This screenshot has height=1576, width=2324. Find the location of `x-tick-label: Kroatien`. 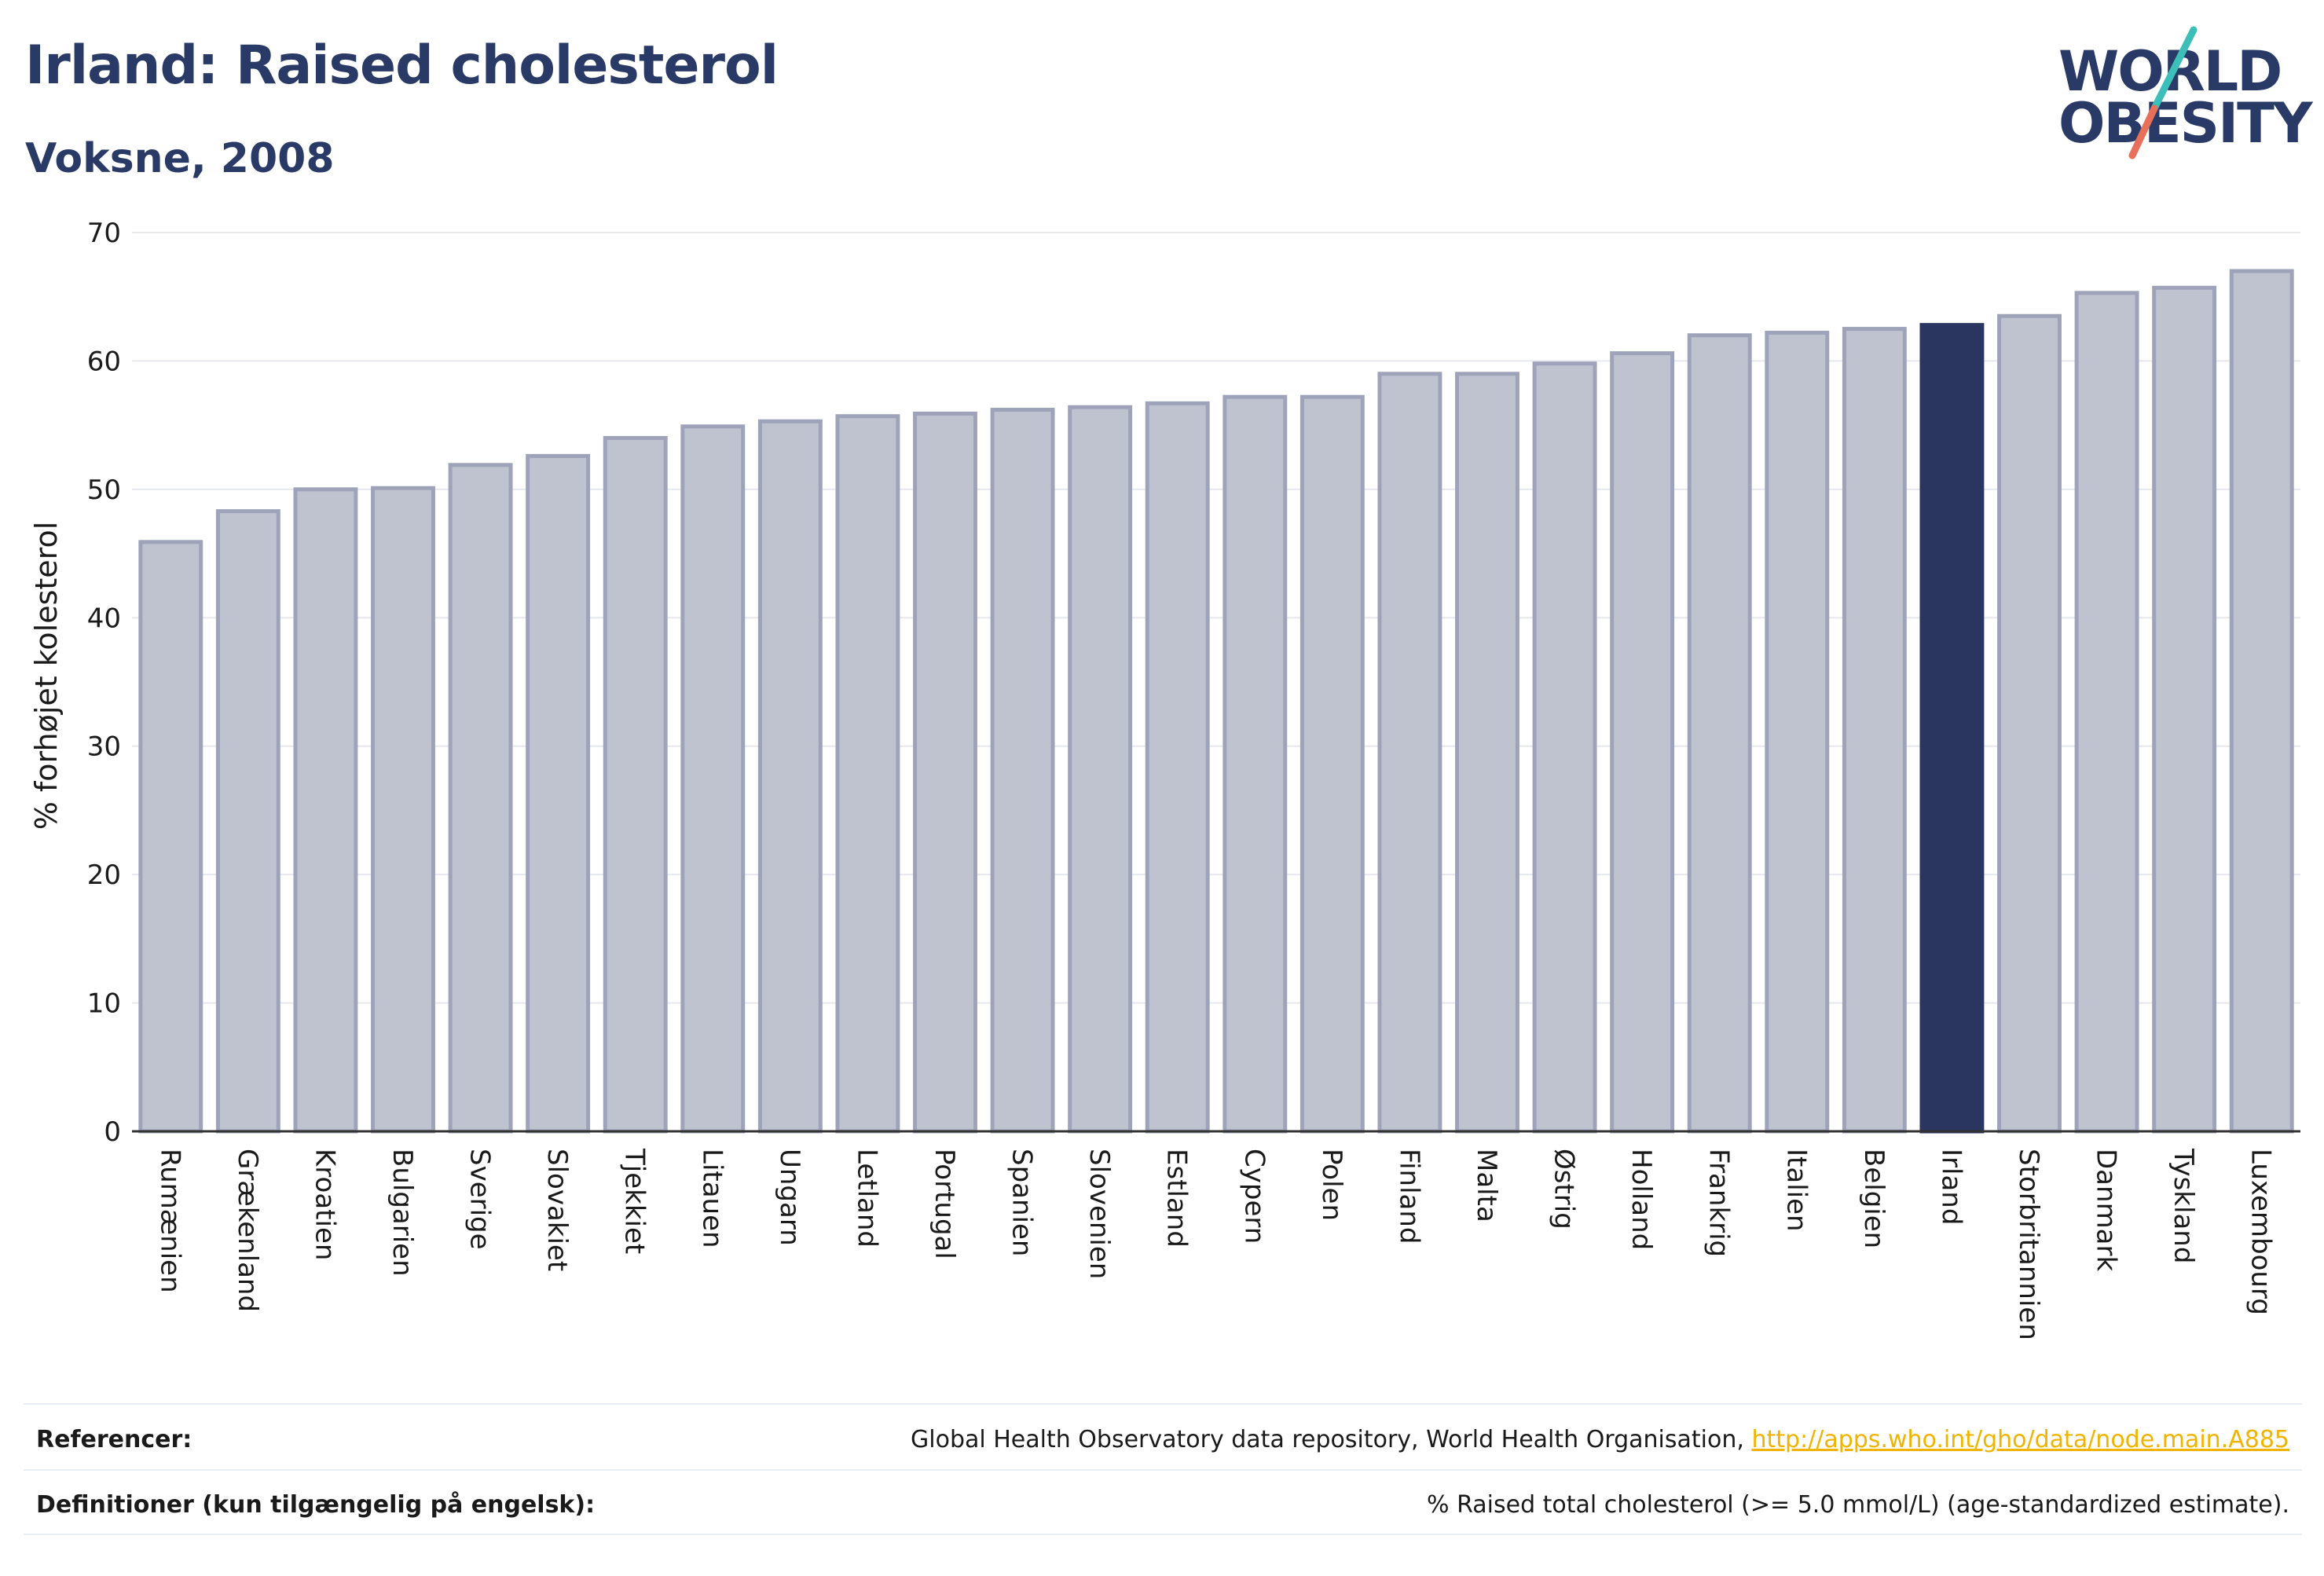

x-tick-label: Kroatien is located at coordinates (324, 1204).